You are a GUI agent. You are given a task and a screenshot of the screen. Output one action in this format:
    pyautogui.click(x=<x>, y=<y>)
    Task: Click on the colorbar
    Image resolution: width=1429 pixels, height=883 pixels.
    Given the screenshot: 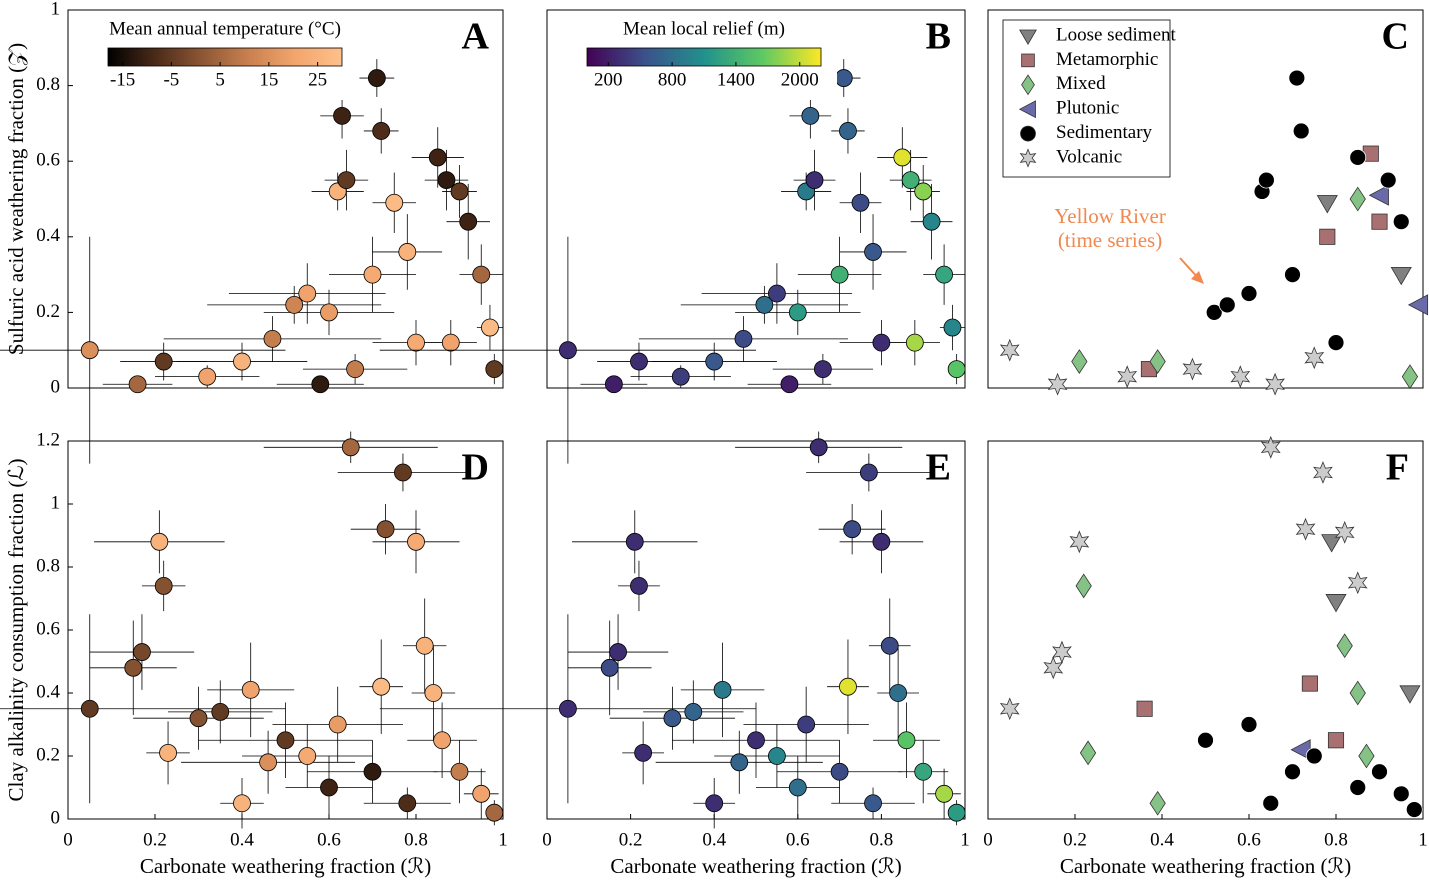 What is the action you would take?
    pyautogui.click(x=704, y=57)
    